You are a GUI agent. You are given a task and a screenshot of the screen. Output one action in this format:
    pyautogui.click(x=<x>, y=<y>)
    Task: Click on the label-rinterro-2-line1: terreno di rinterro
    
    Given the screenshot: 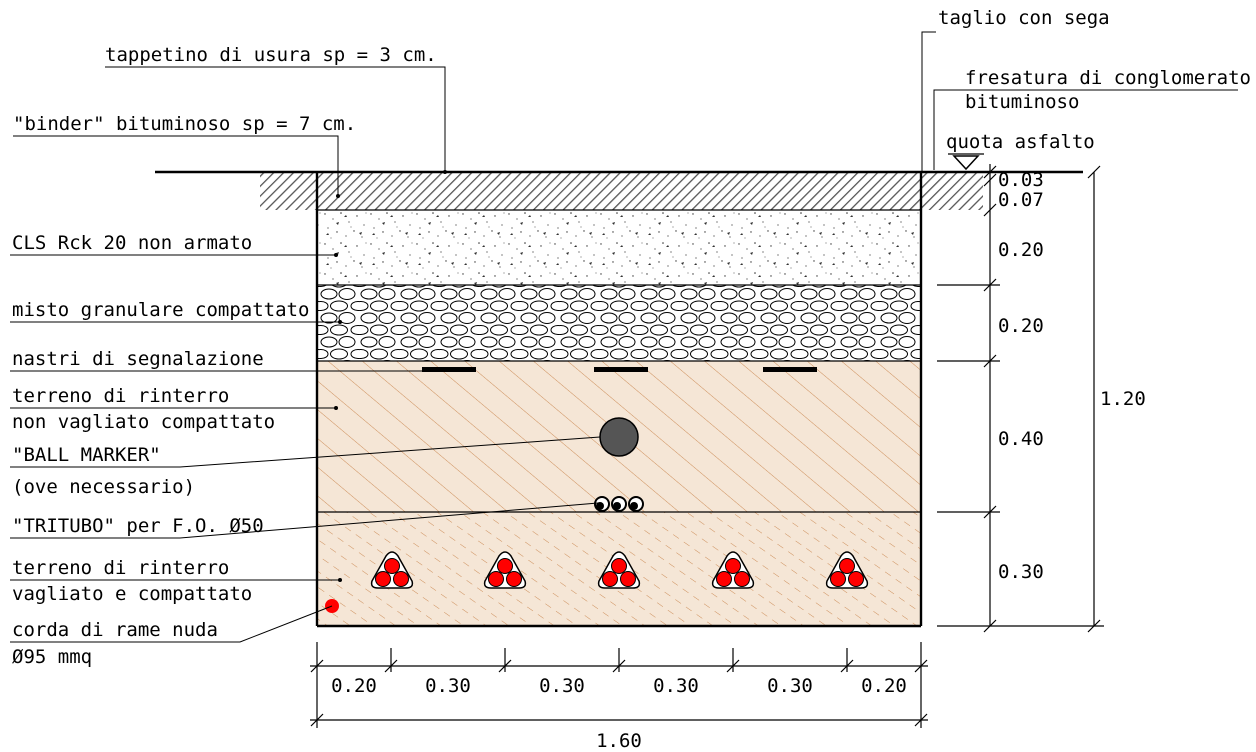 What is the action you would take?
    pyautogui.click(x=120, y=568)
    